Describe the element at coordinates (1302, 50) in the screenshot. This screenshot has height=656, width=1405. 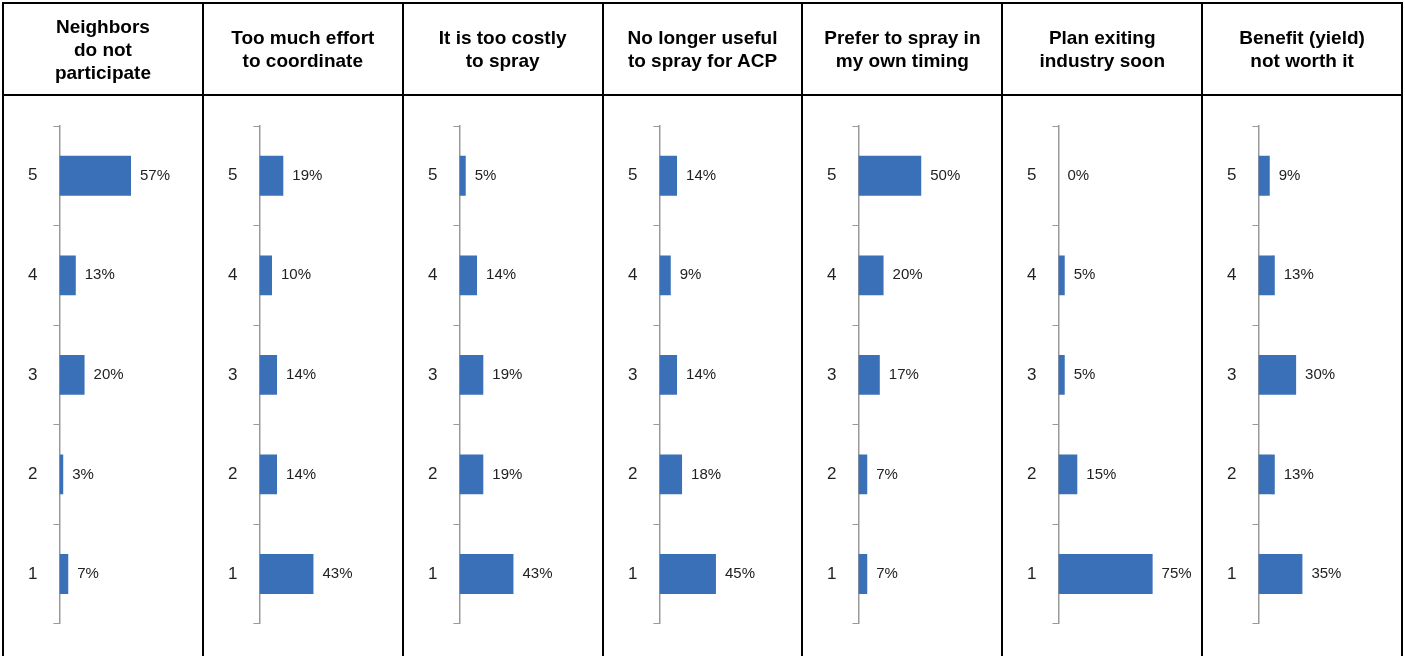
I see `chart-title: Benefit (yield) not worth it` at that location.